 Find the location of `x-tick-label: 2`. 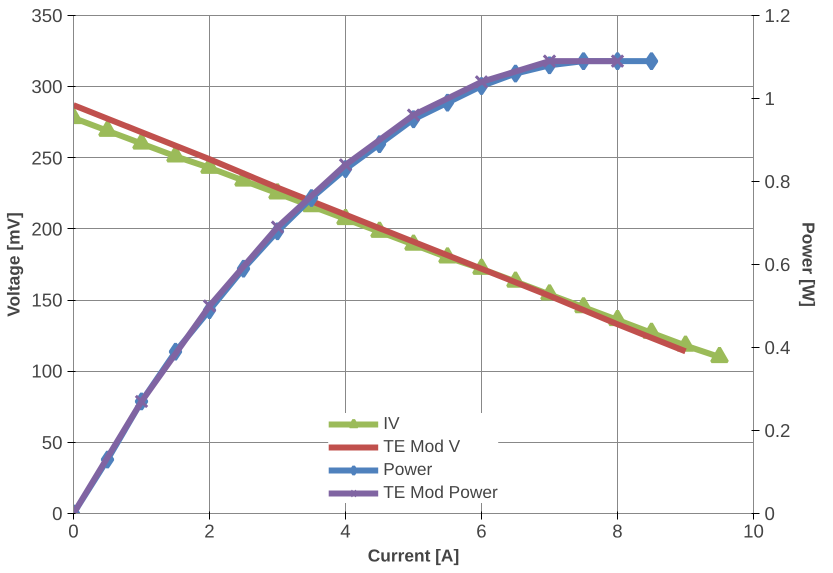

x-tick-label: 2 is located at coordinates (209, 531).